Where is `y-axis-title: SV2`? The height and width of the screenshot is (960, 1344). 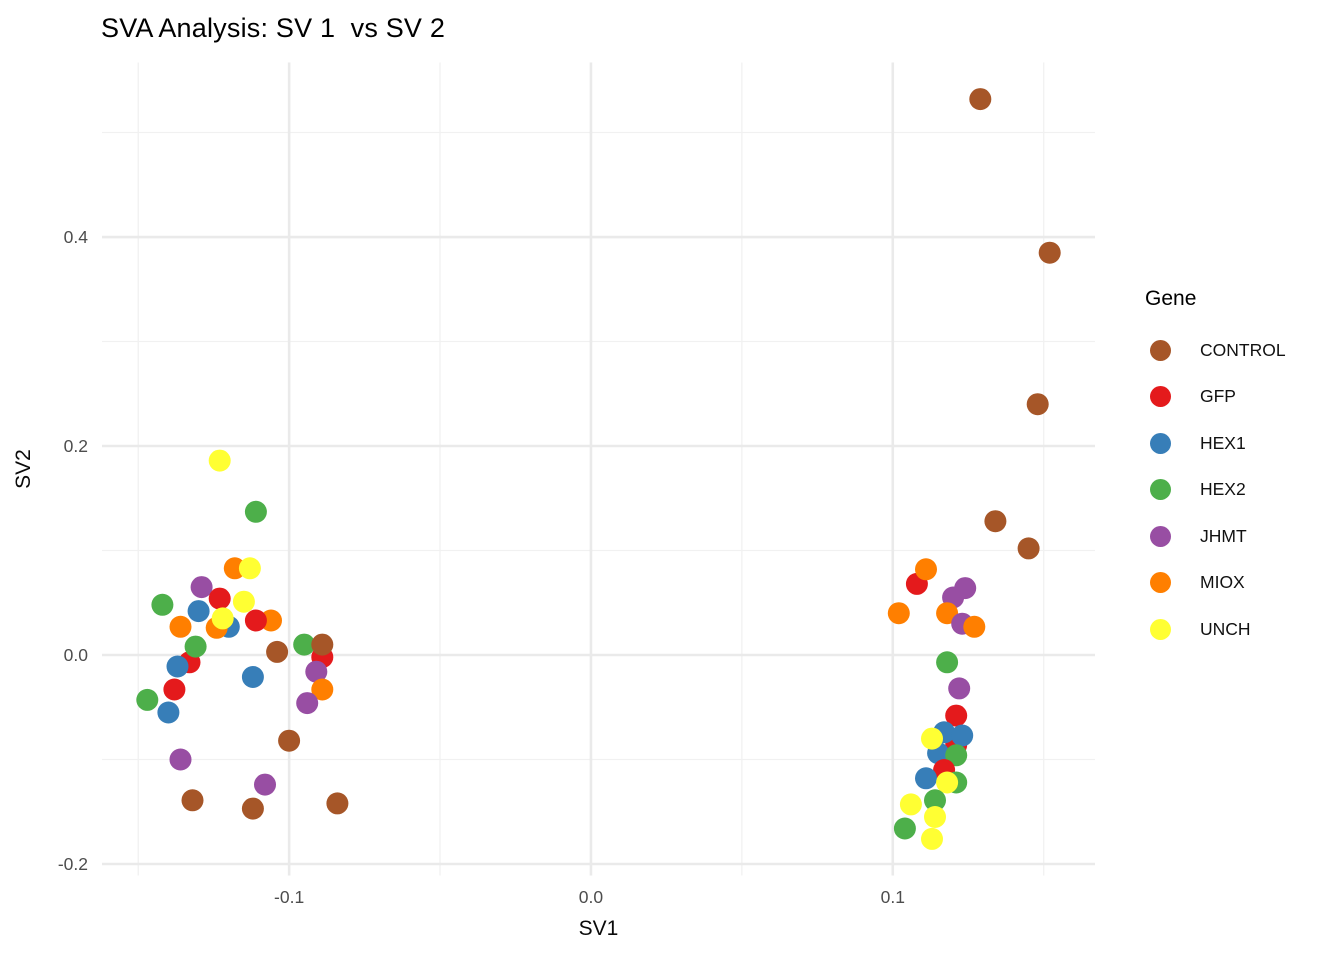
y-axis-title: SV2 is located at coordinates (23, 469).